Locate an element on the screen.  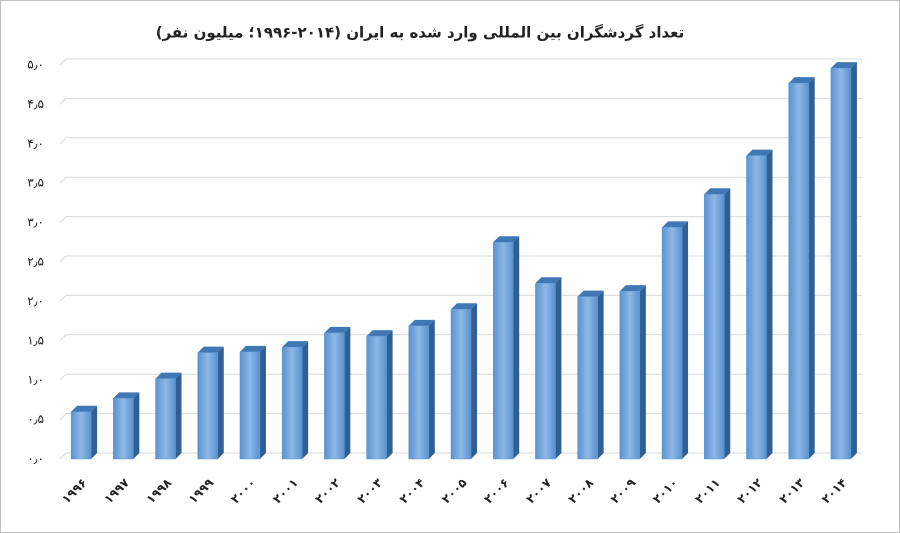
y-tick-label: ۴٫۵ is located at coordinates (35, 104).